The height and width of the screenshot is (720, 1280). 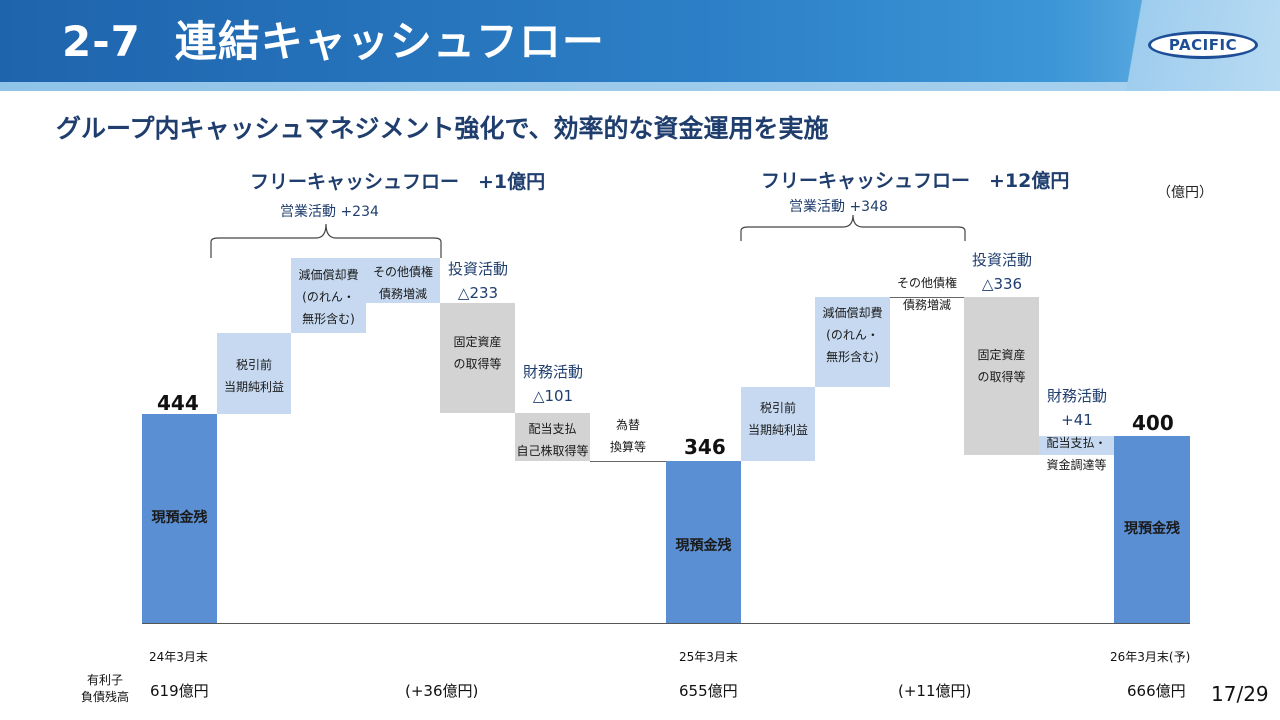 I want to click on header-bar, so click(x=640, y=41).